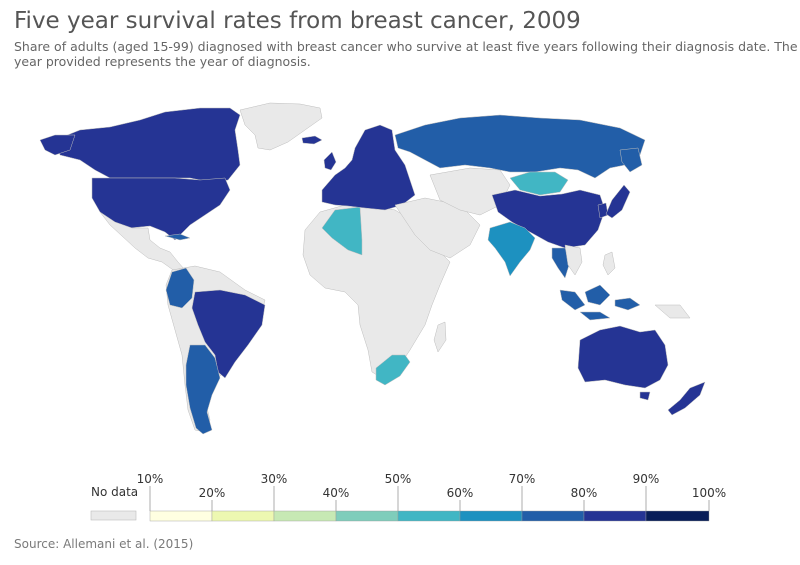 Image resolution: width=800 pixels, height=565 pixels. Describe the element at coordinates (398, 479) in the screenshot. I see `legend-label-50: 50%` at that location.